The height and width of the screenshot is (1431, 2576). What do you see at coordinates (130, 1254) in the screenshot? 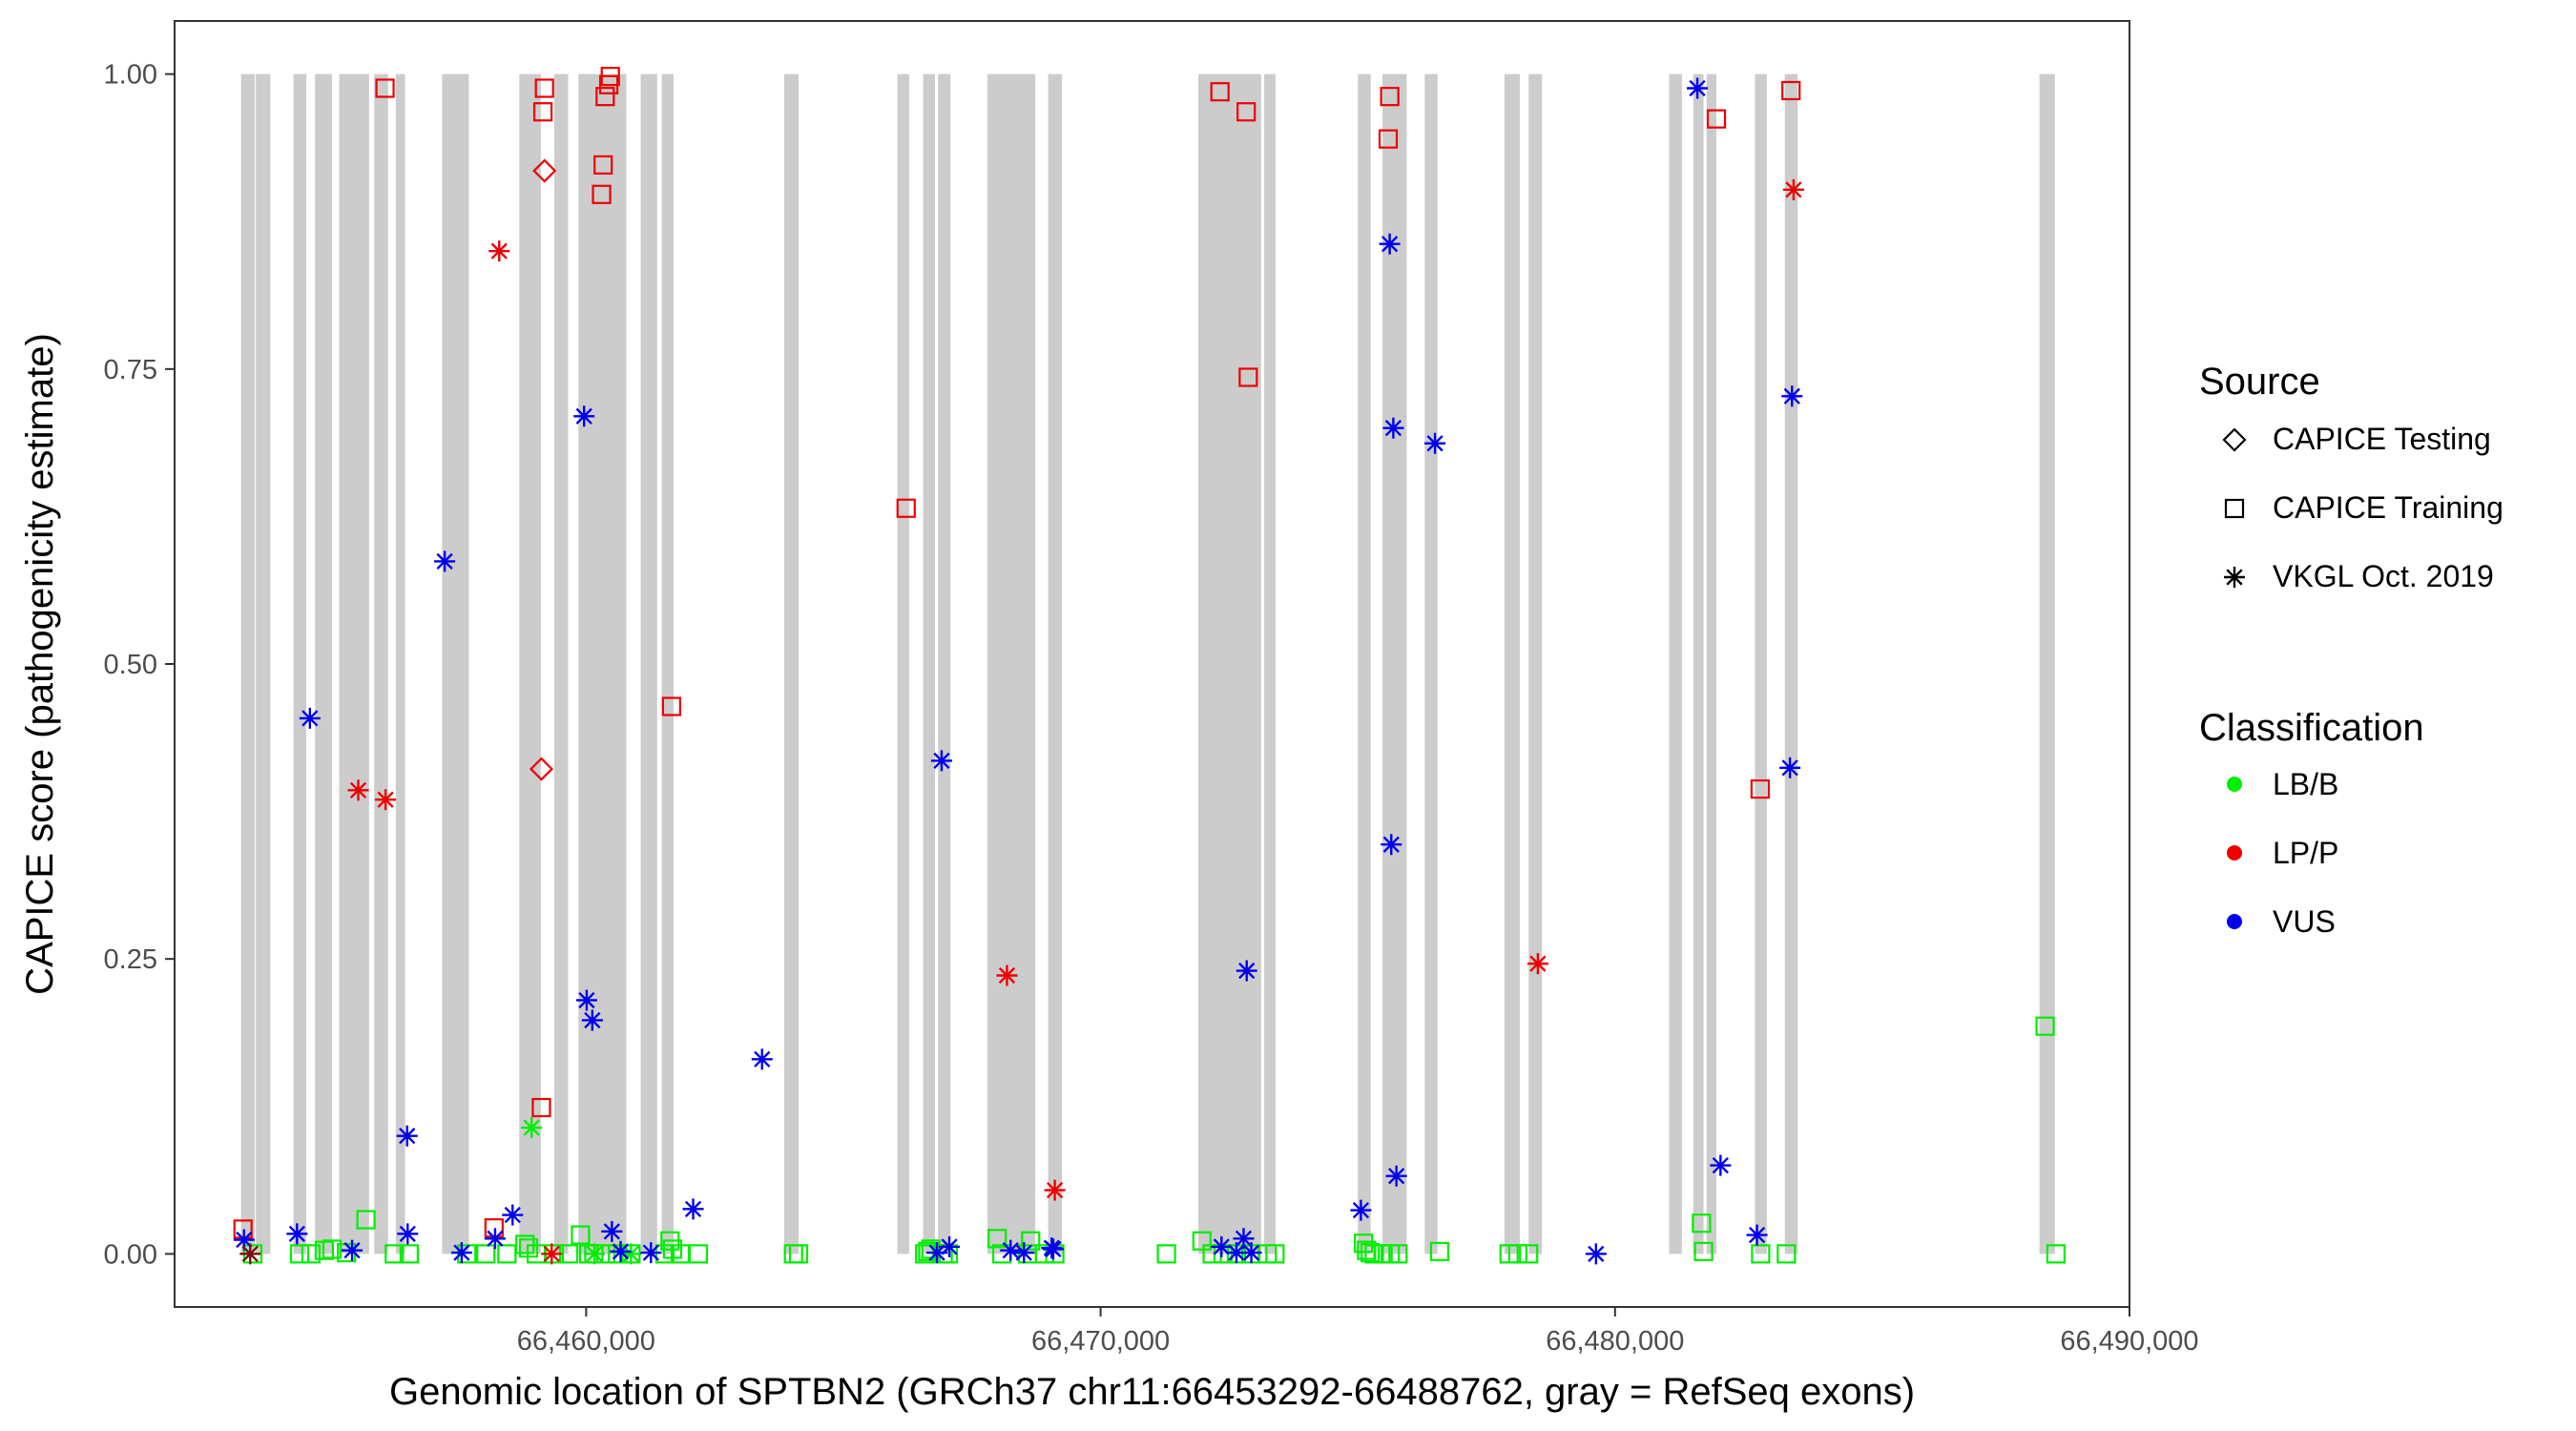
I see `y-tick-label: 0.00` at bounding box center [130, 1254].